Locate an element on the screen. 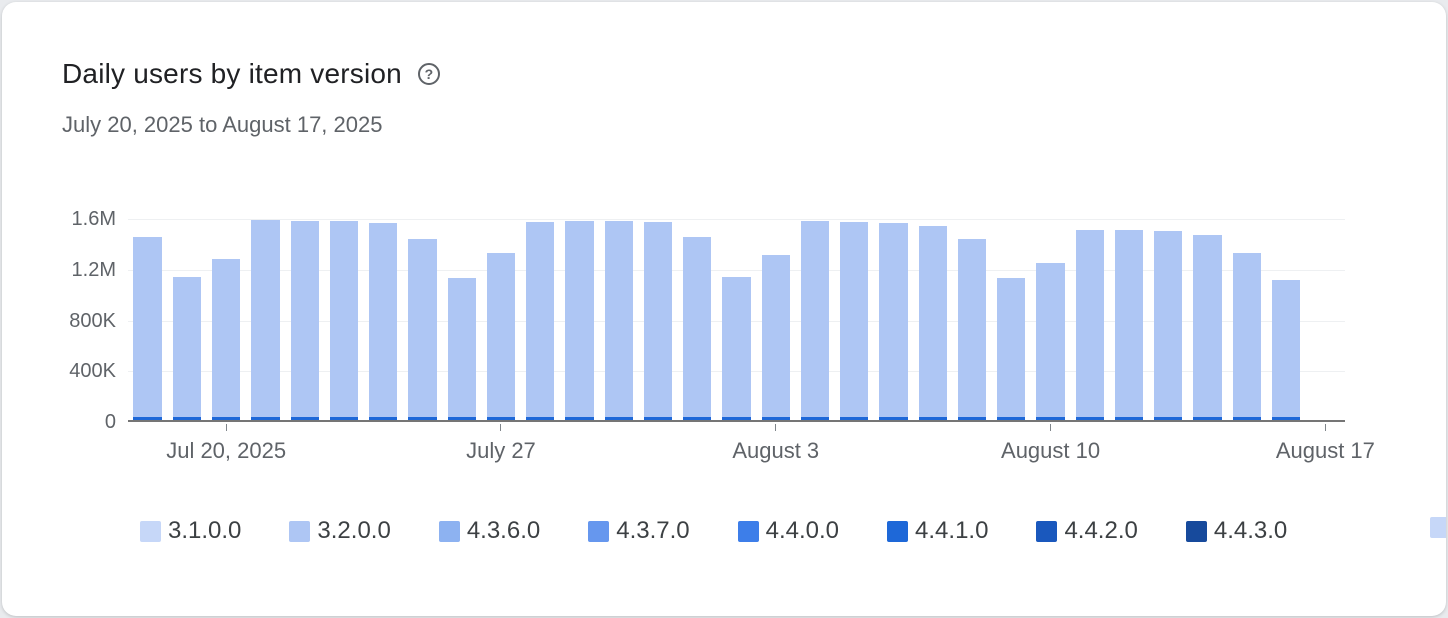 This screenshot has height=618, width=1448. legend-item: 4.4.2.0 is located at coordinates (1087, 531).